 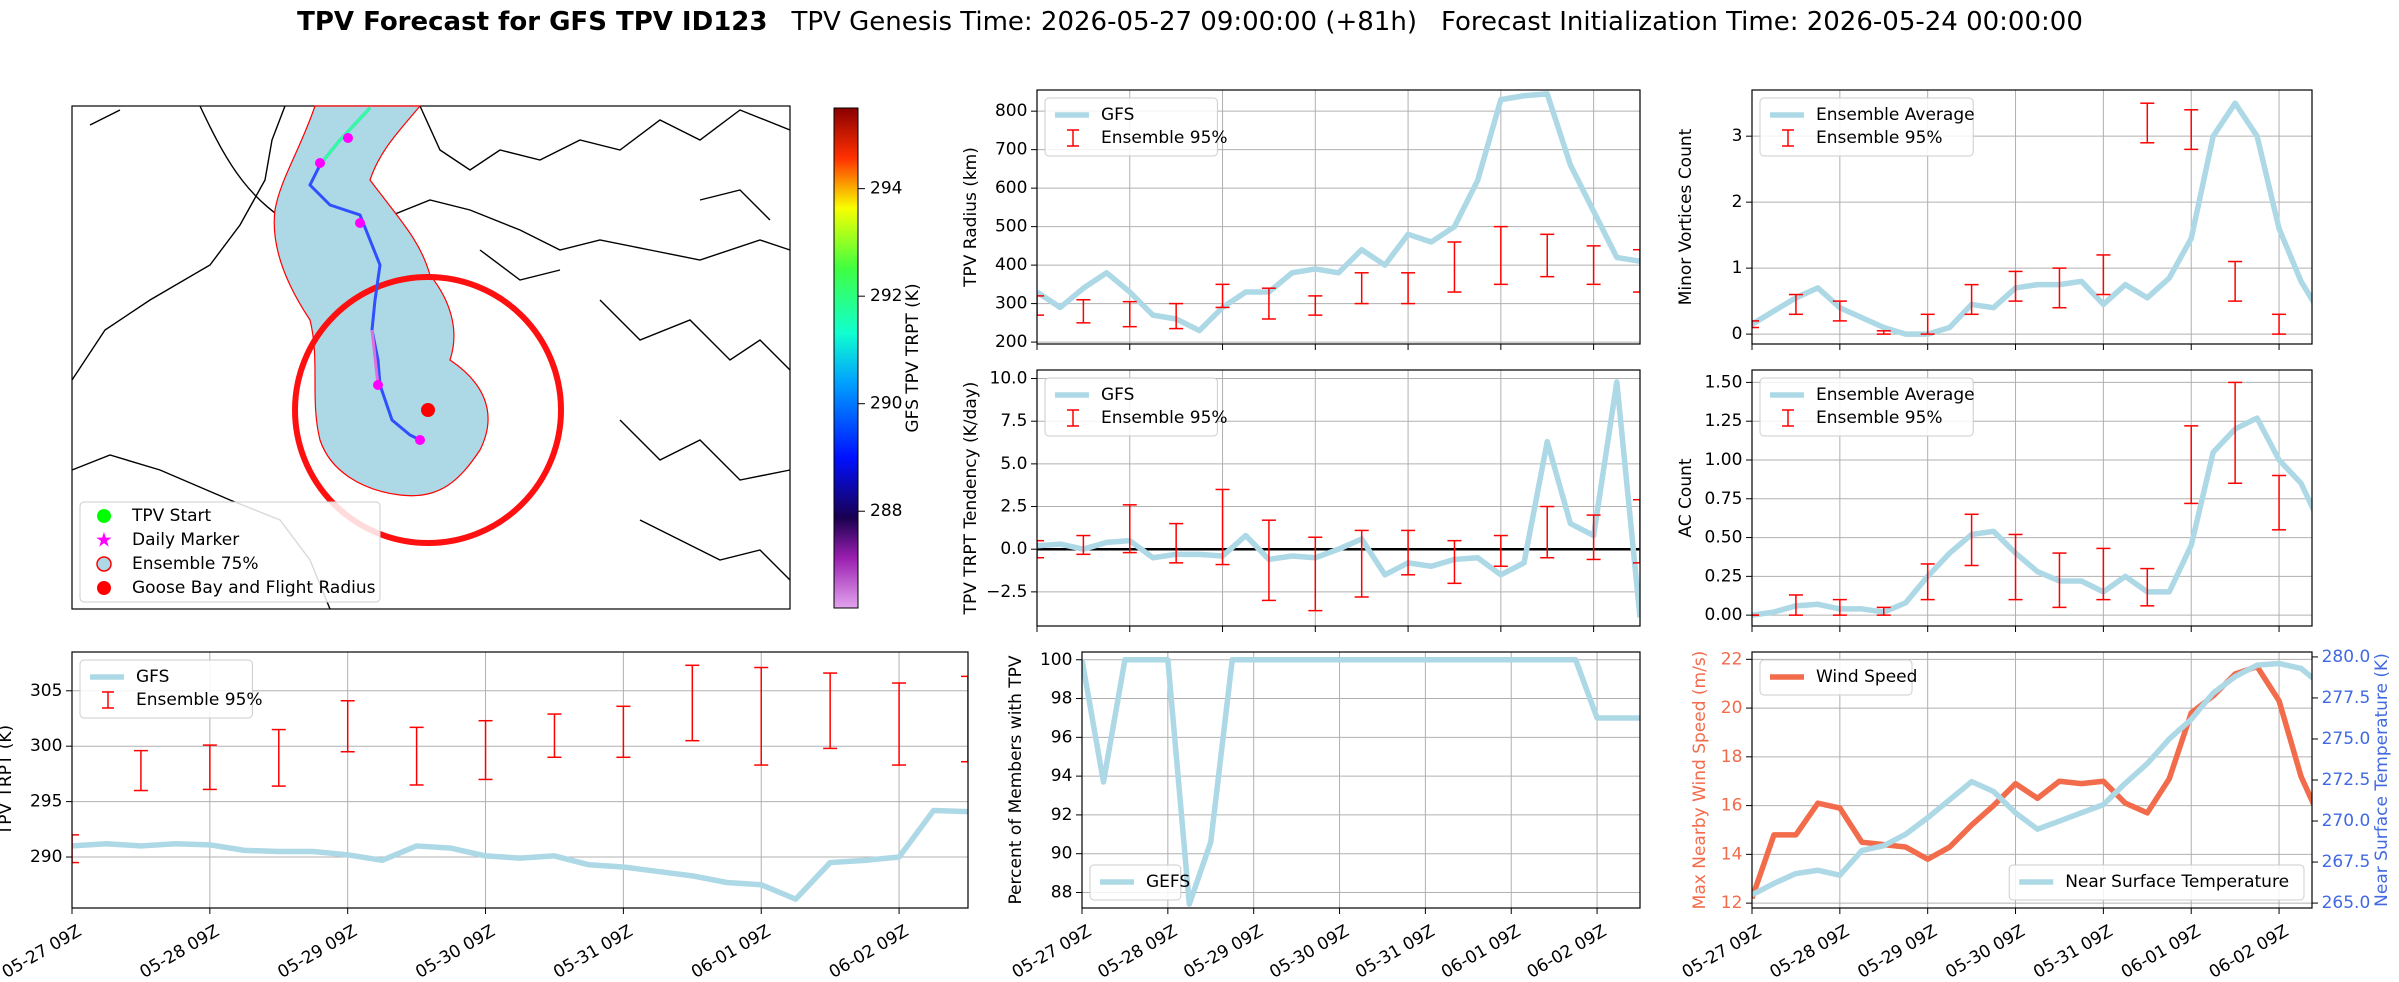 I want to click on legend: Wind Speed, so click(x=1838, y=677).